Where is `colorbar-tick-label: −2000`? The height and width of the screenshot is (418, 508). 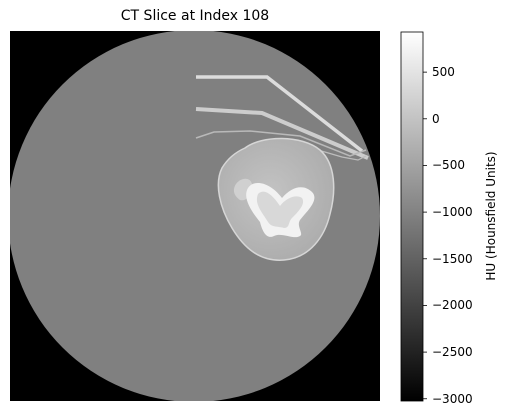 colorbar-tick-label: −2000 is located at coordinates (452, 305).